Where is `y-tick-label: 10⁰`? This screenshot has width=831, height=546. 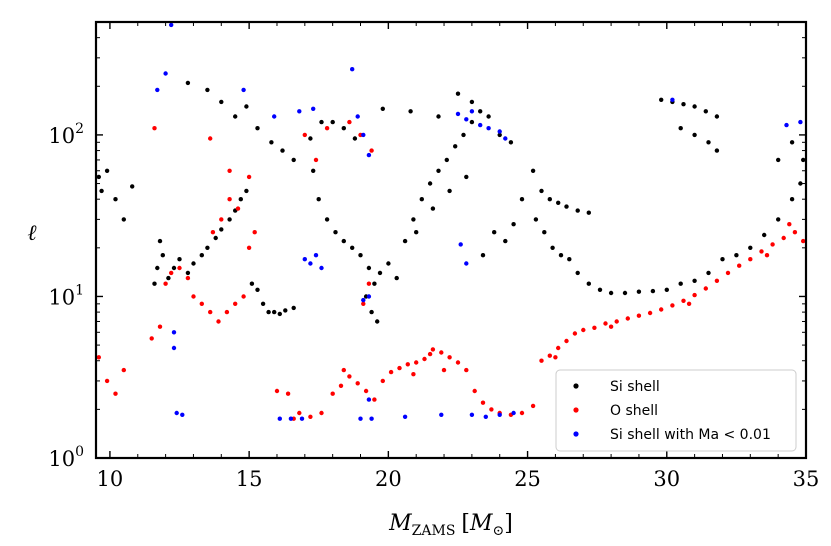
y-tick-label: 10⁰ is located at coordinates (66, 457).